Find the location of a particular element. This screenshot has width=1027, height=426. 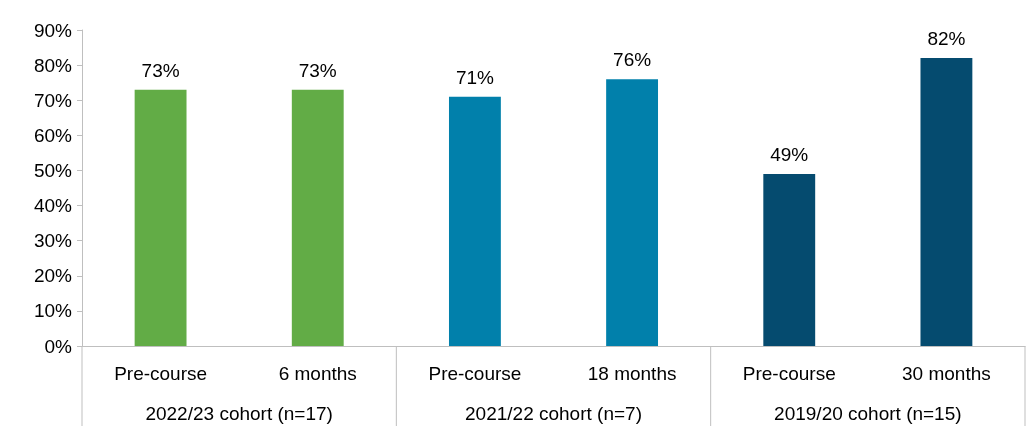

data-label: 76% is located at coordinates (632, 60).